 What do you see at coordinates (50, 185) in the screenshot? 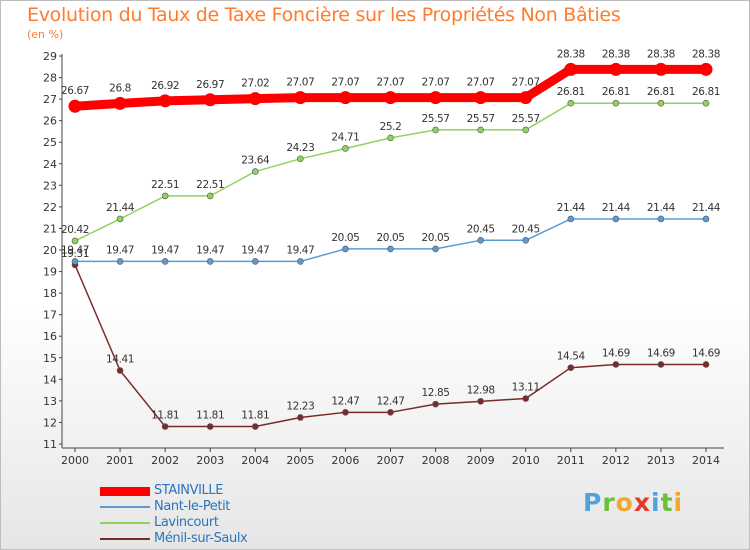
I see `y-tick-label: 23` at bounding box center [50, 185].